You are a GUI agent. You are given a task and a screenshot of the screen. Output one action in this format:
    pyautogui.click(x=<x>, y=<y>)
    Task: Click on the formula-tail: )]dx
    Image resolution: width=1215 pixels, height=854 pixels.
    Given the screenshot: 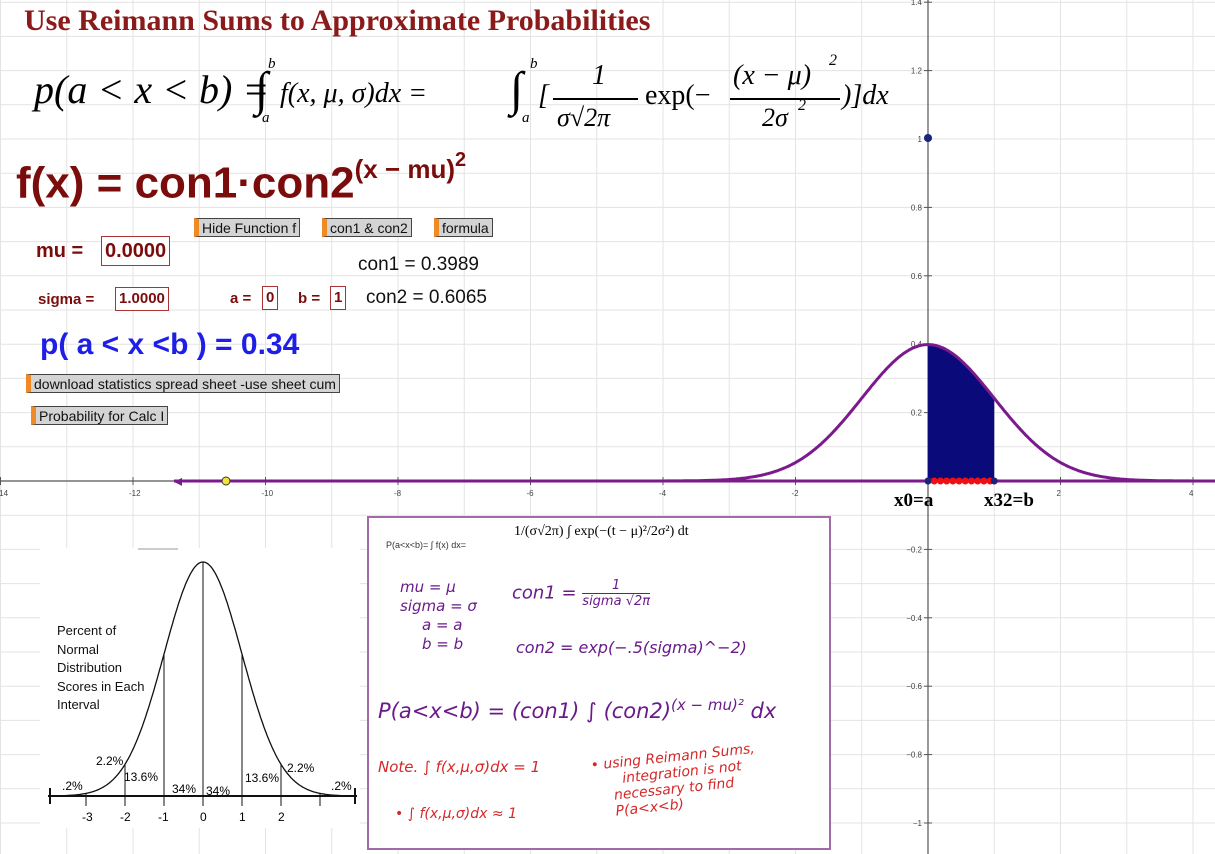 What is the action you would take?
    pyautogui.click(x=865, y=95)
    